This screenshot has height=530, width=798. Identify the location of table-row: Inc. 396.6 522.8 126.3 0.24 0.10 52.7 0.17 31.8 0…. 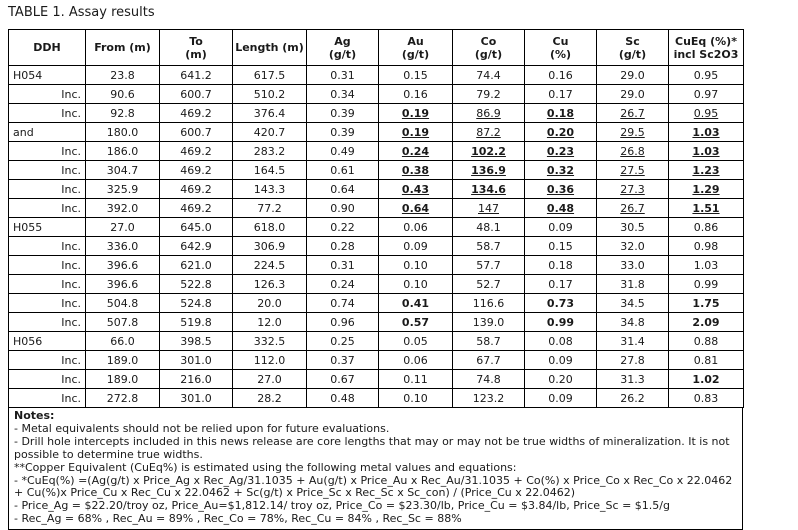
(376, 284).